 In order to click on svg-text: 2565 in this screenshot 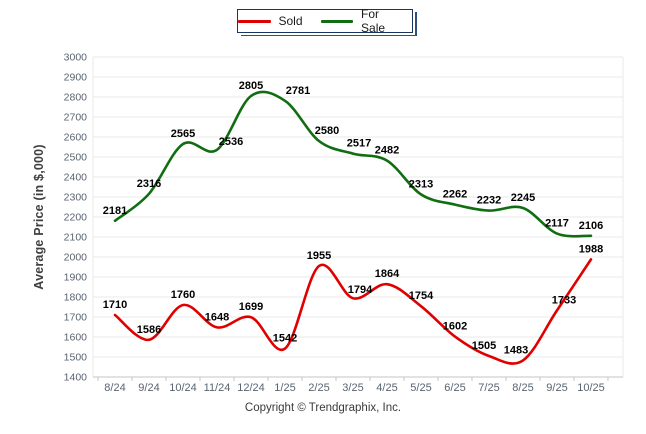, I will do `click(183, 134)`.